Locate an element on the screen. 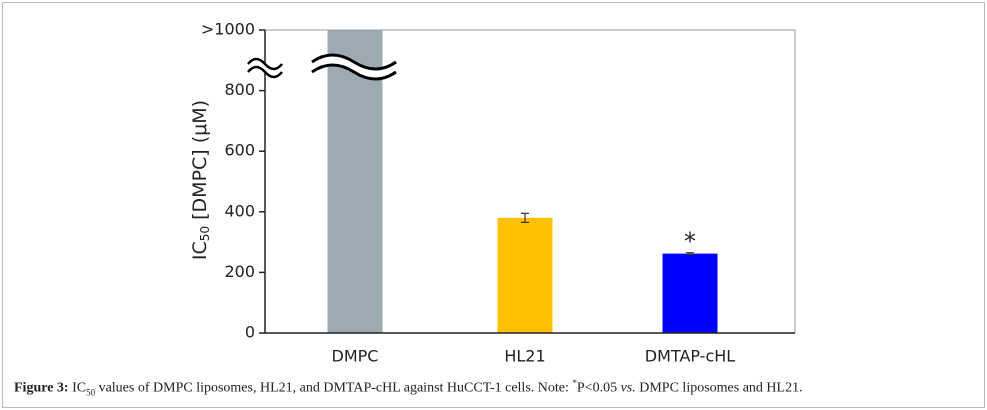 The height and width of the screenshot is (410, 987). axis-break is located at coordinates (322, 67).